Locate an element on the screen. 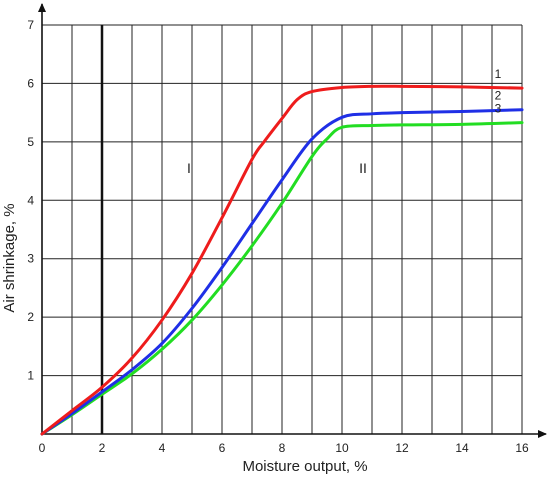 The height and width of the screenshot is (481, 550). series-label-2: 2 is located at coordinates (498, 96).